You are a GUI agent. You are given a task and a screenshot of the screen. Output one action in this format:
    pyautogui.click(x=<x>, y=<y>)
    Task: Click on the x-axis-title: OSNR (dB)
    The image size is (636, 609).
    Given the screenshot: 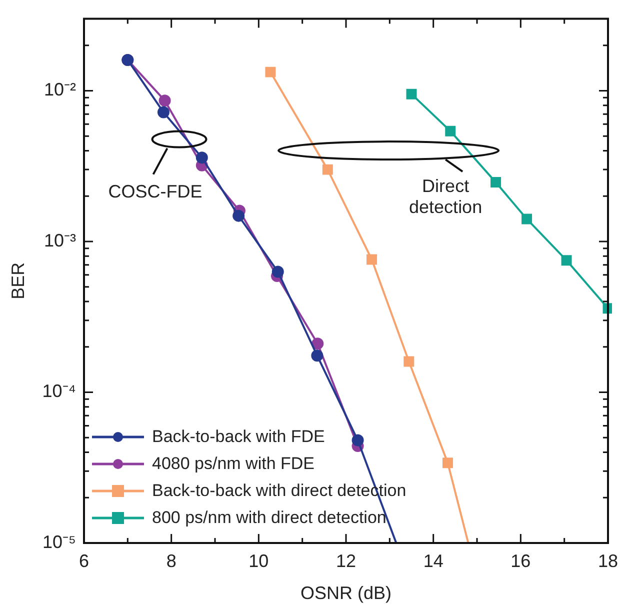 What is the action you would take?
    pyautogui.click(x=346, y=593)
    